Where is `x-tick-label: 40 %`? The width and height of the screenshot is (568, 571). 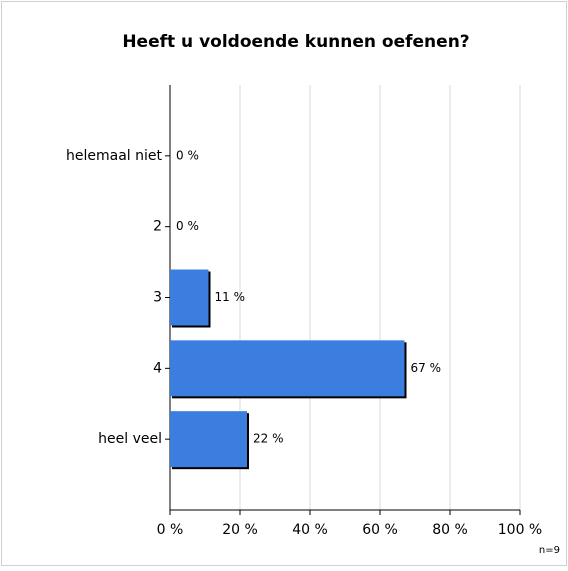
x-tick-label: 40 % is located at coordinates (310, 530).